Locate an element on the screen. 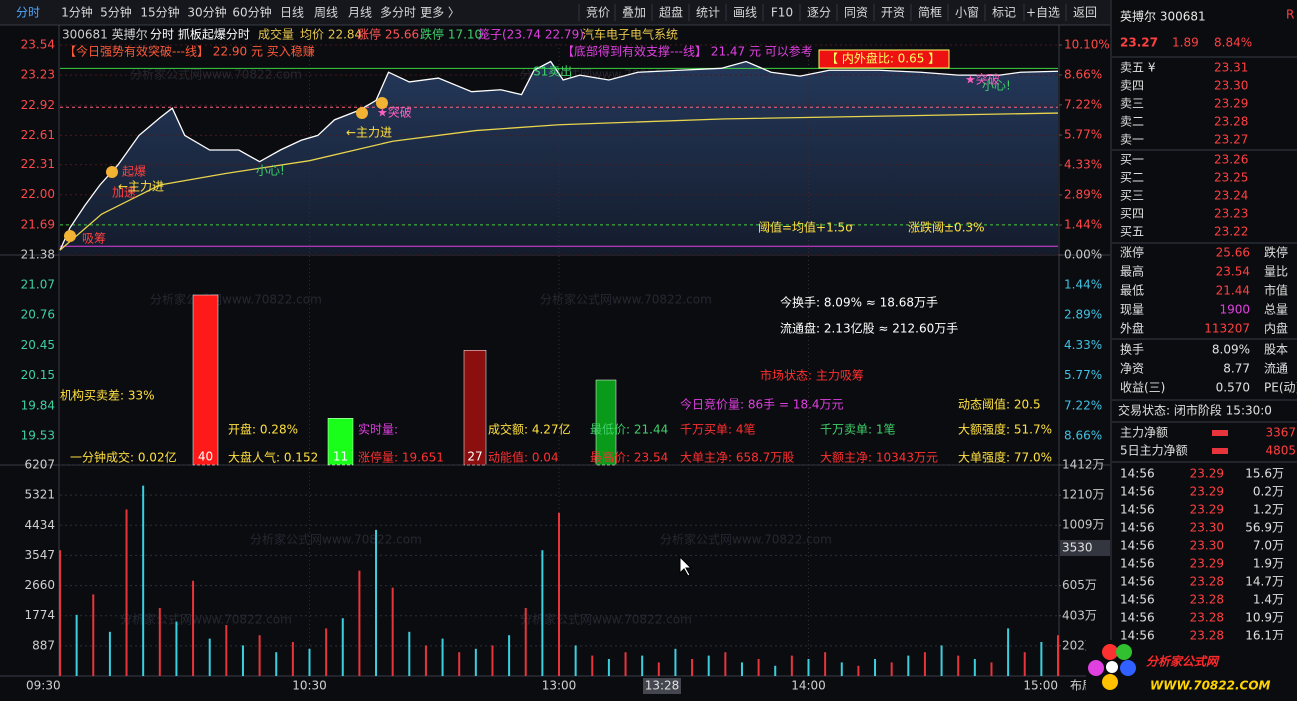 This screenshot has width=1297, height=701. indicator-text: 大单主净: 658.7万股 is located at coordinates (737, 458).